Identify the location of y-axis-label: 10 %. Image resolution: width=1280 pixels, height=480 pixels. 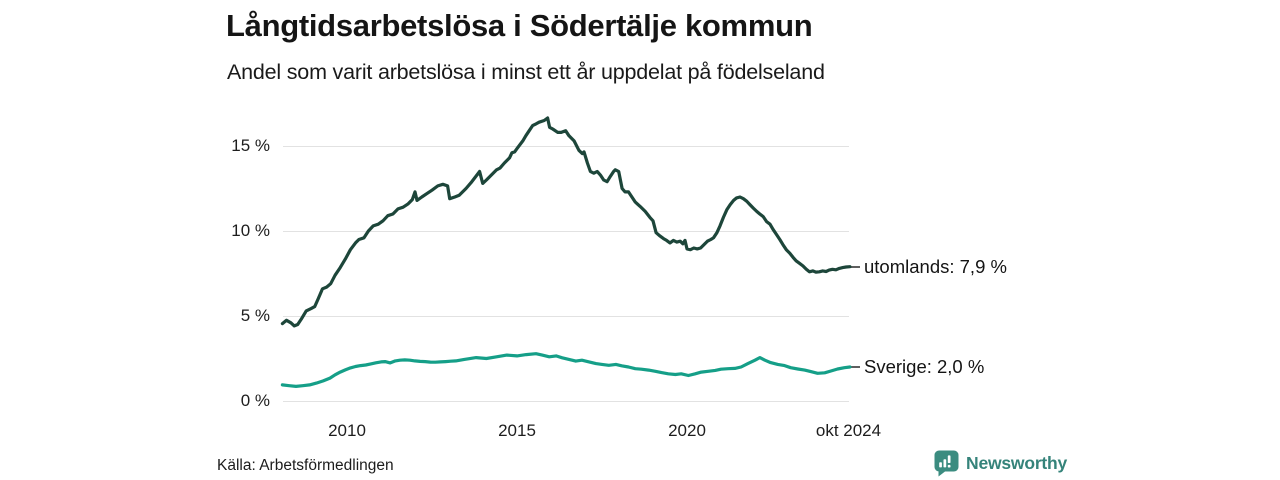
(250, 230).